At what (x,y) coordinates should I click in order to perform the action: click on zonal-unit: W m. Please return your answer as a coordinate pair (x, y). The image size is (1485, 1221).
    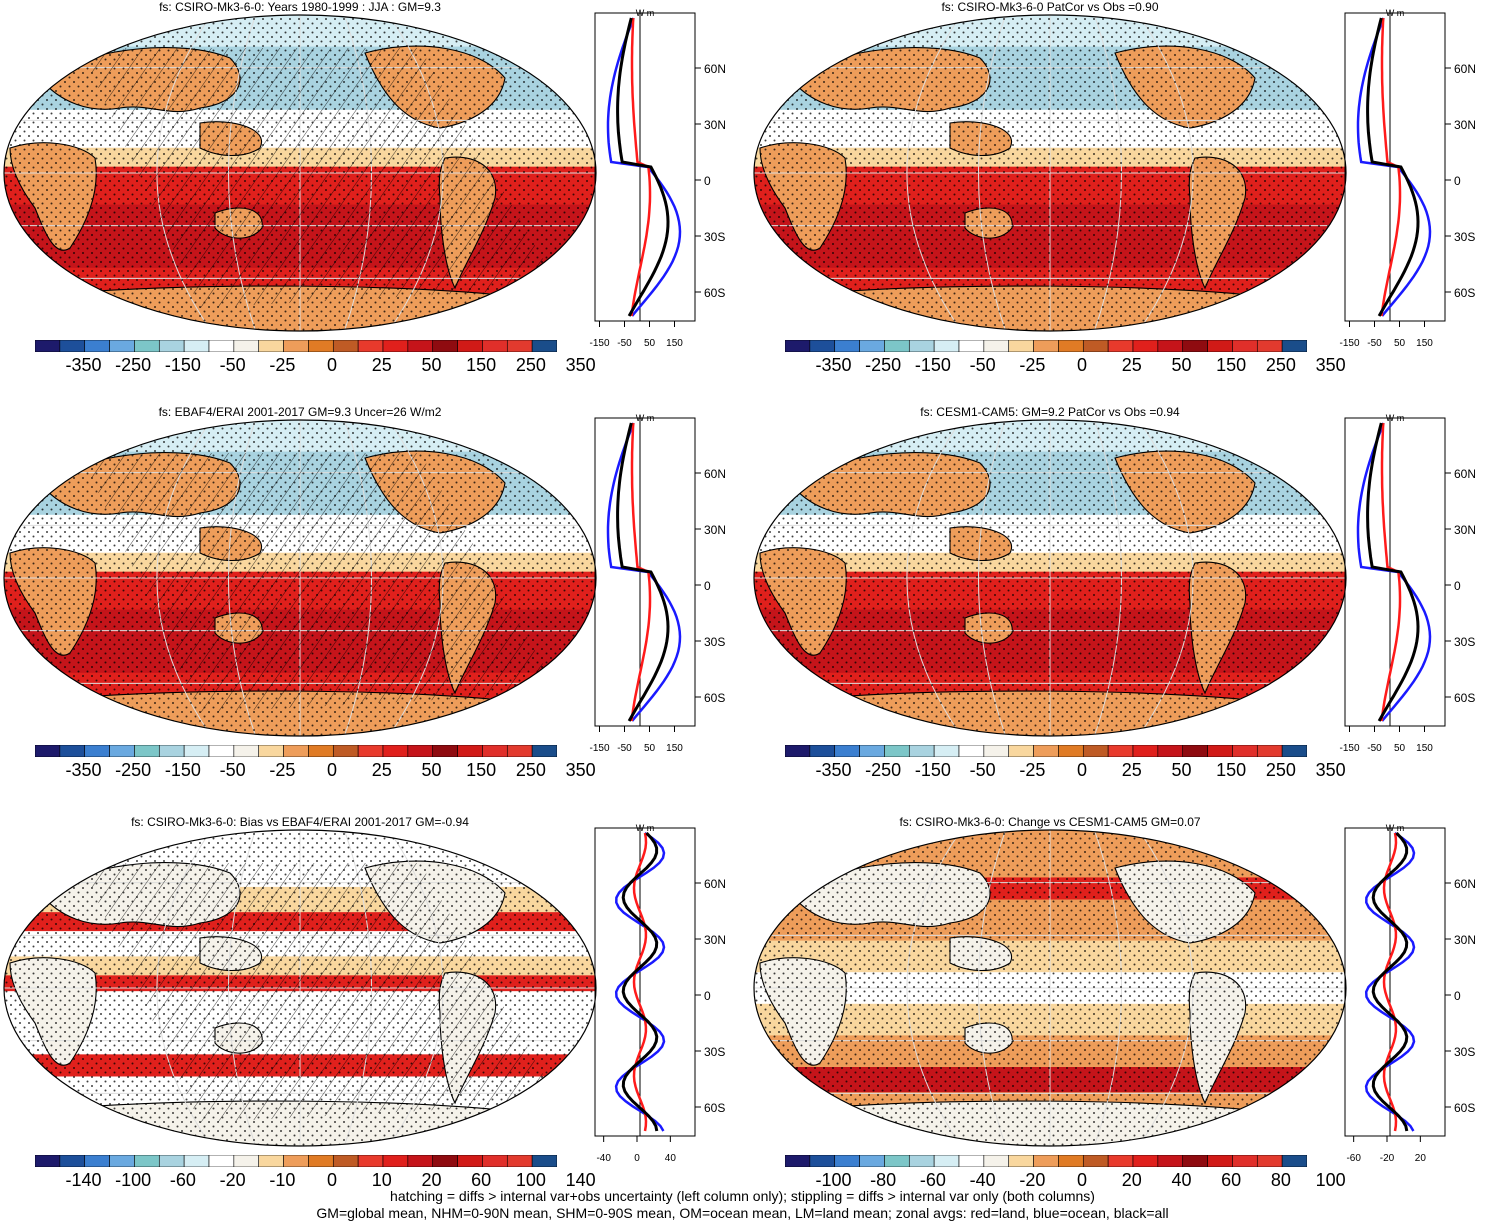
    Looking at the image, I should click on (645, 418).